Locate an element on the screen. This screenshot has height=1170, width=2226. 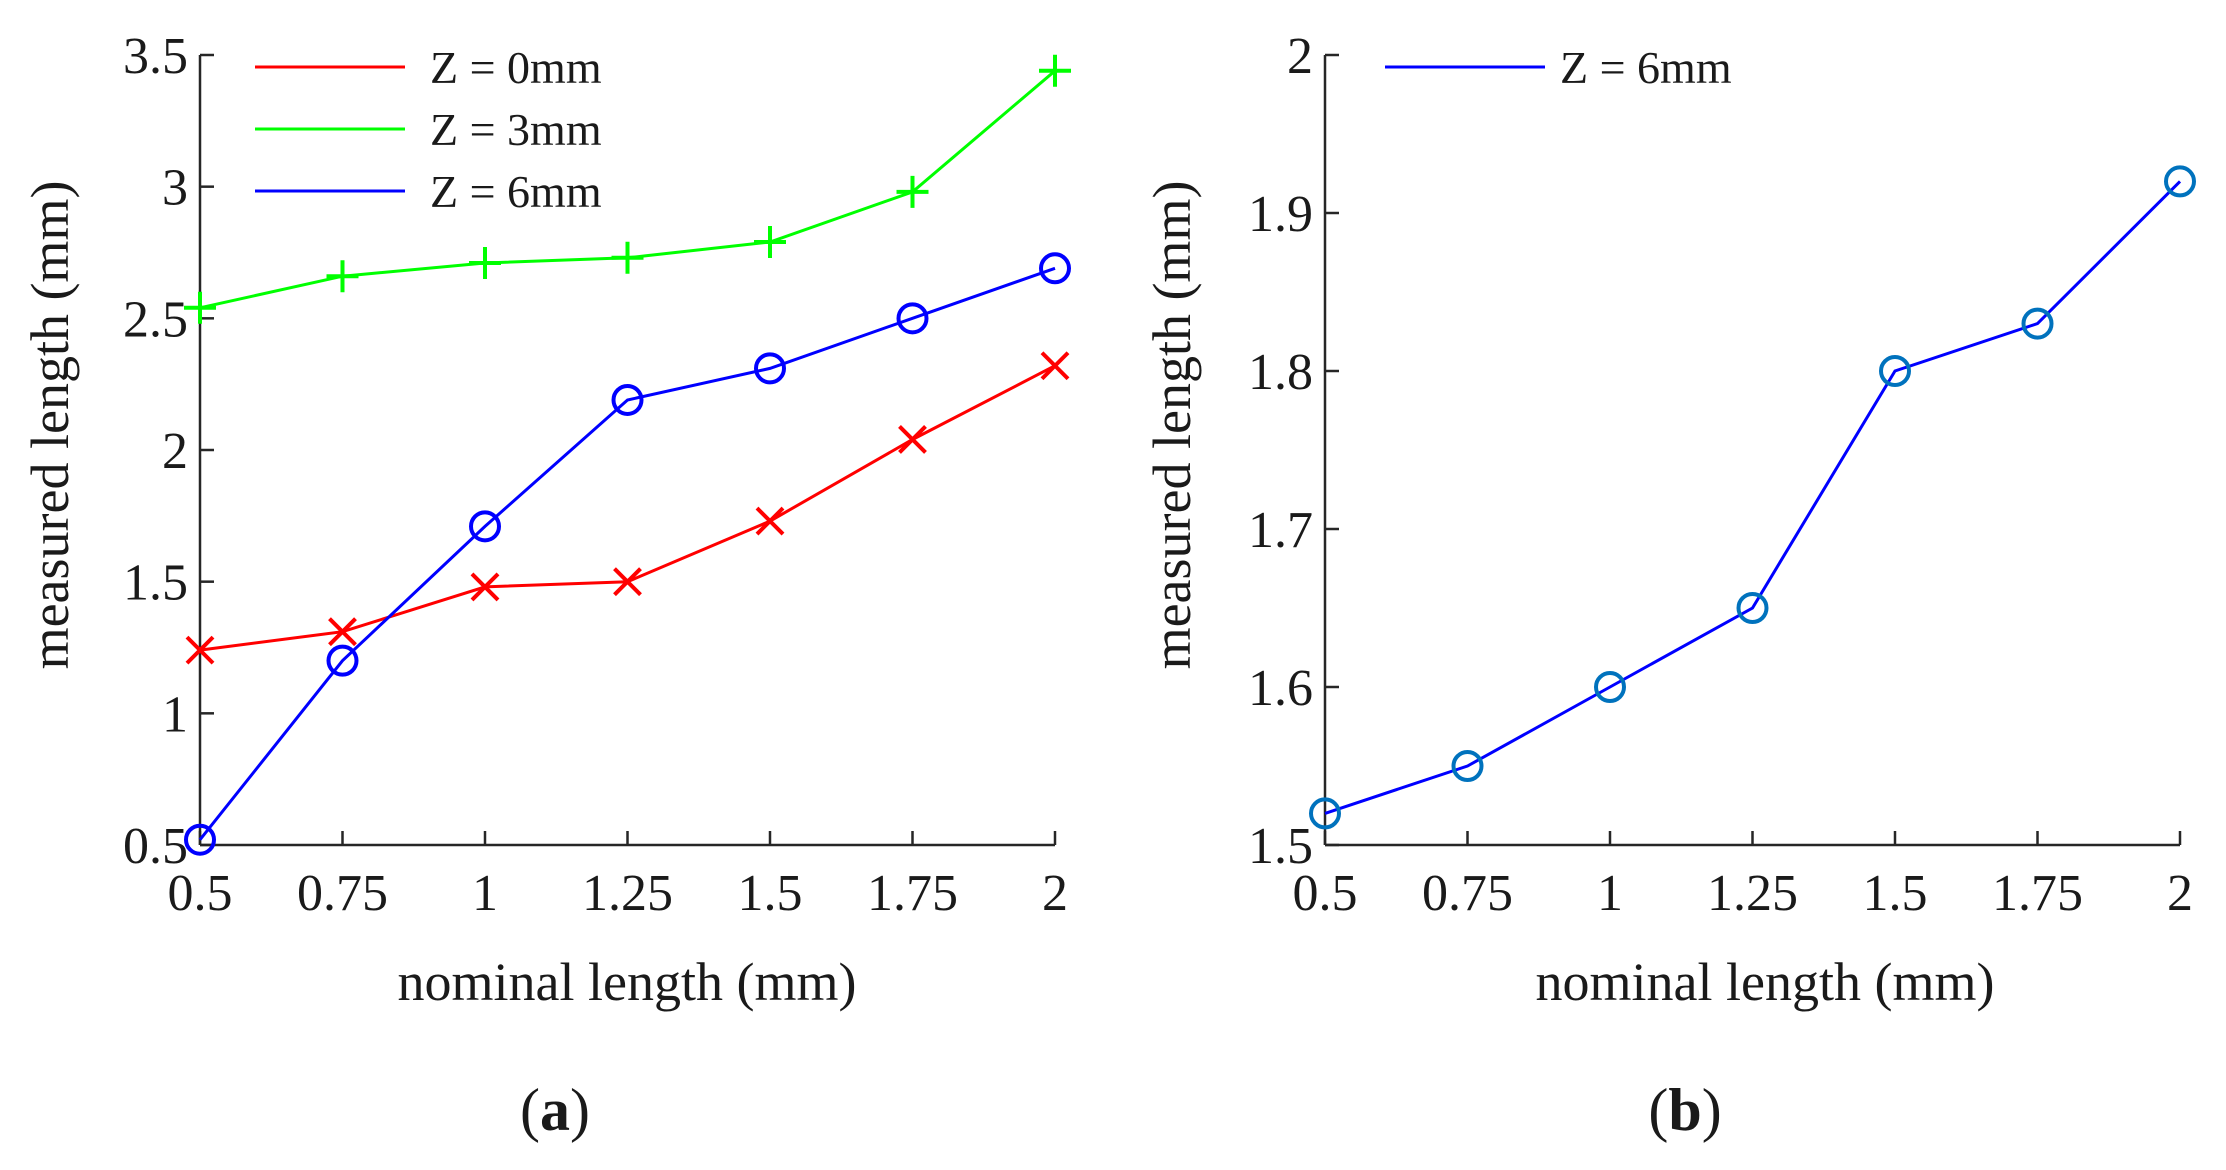
x-tick-label-b: 1.75 is located at coordinates (2037, 893).